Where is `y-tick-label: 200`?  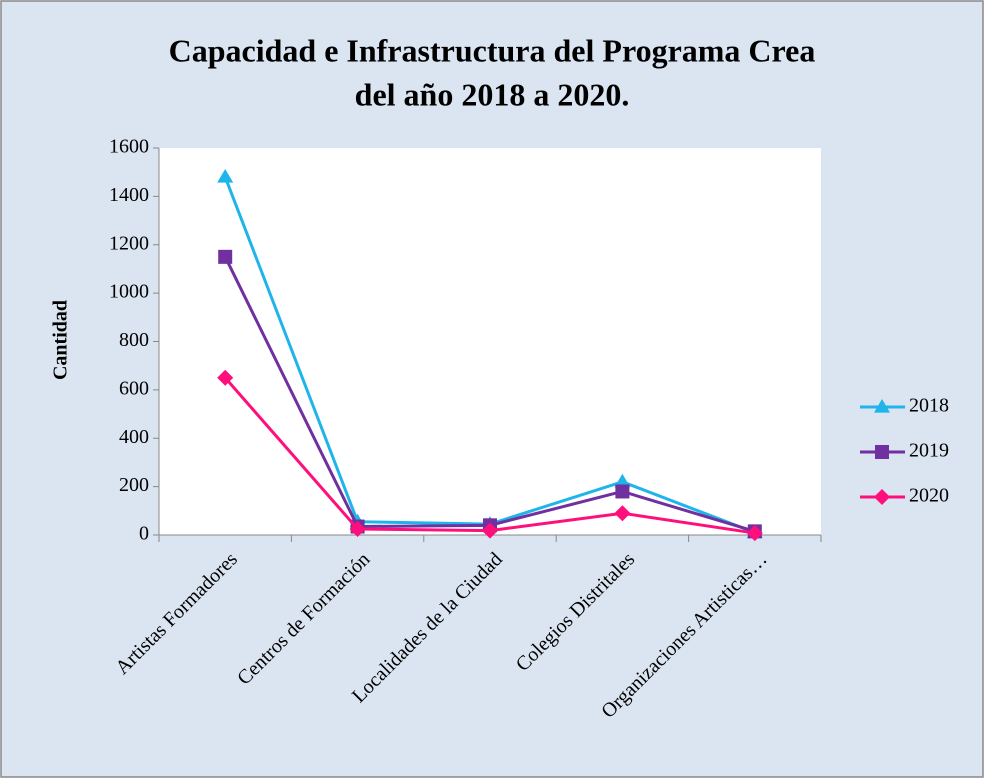
y-tick-label: 200 is located at coordinates (134, 485).